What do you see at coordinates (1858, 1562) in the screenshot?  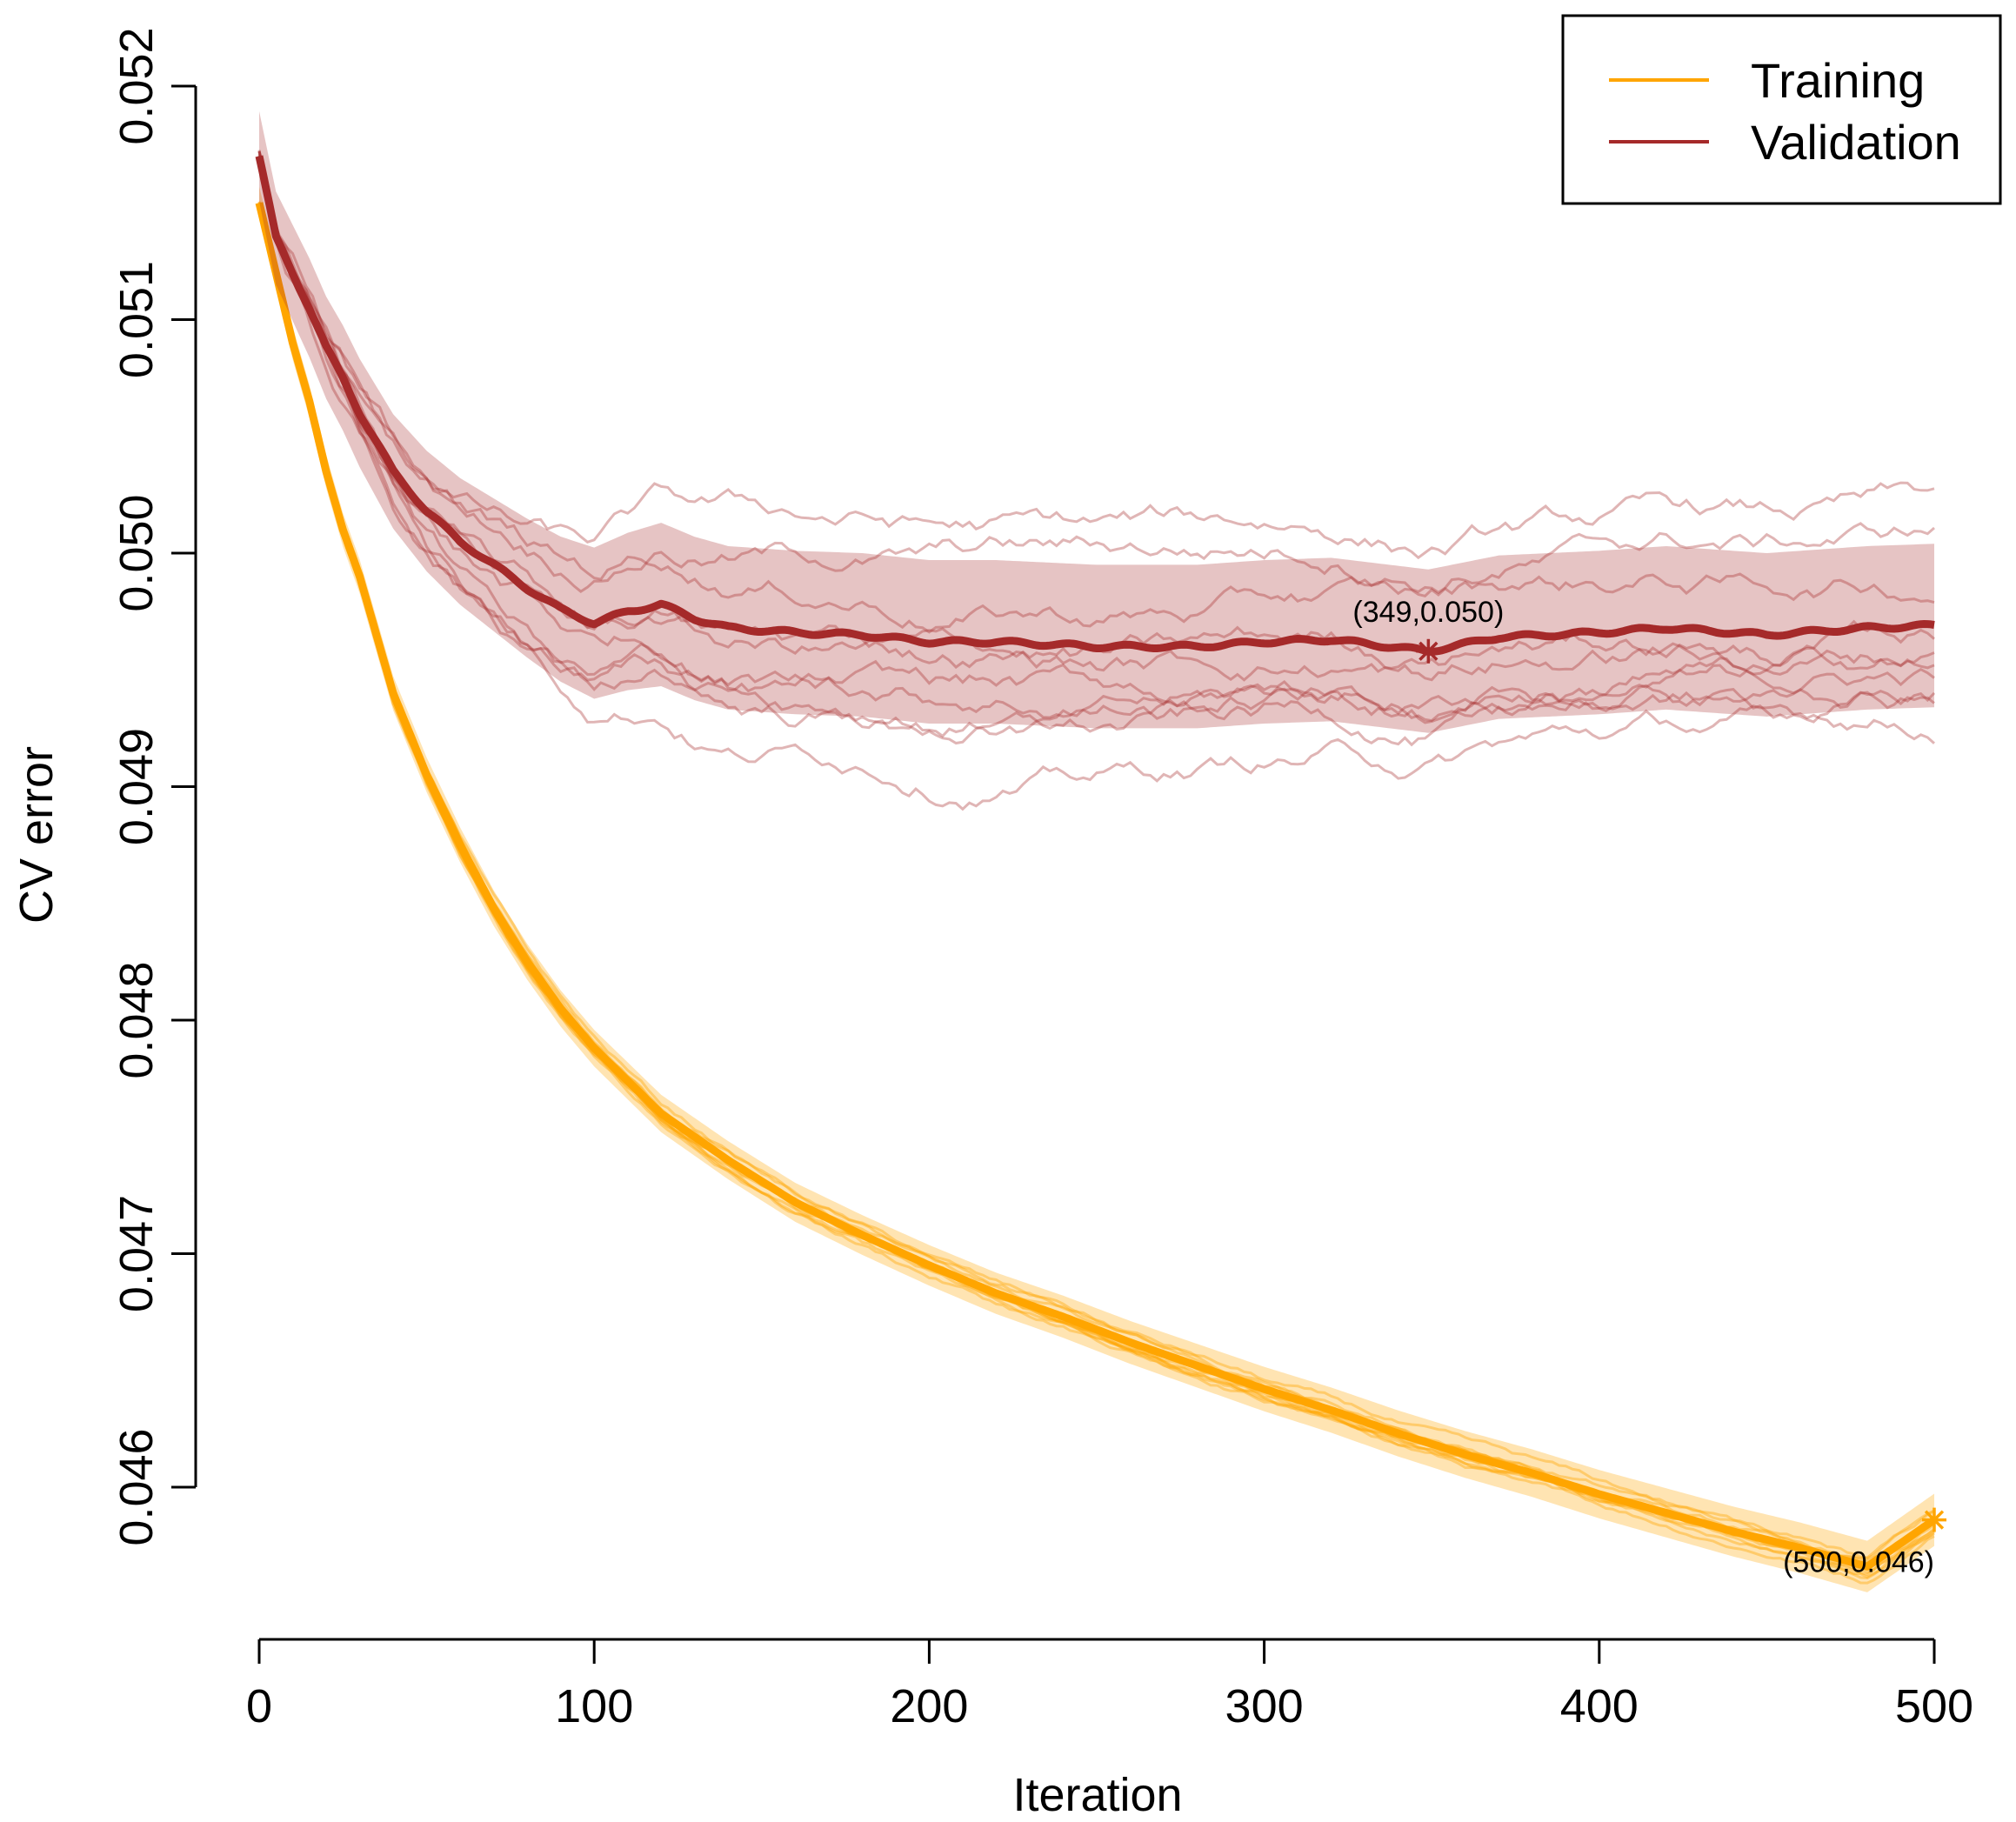 I see `best-point-label: (500,0.046)` at bounding box center [1858, 1562].